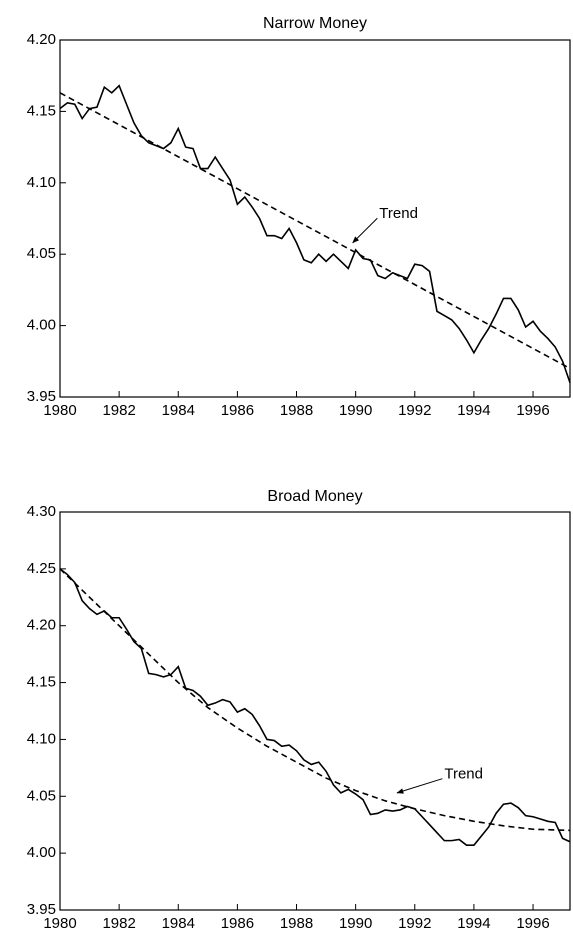  Describe the element at coordinates (315, 23) in the screenshot. I see `chart-title: Narrow Money` at that location.